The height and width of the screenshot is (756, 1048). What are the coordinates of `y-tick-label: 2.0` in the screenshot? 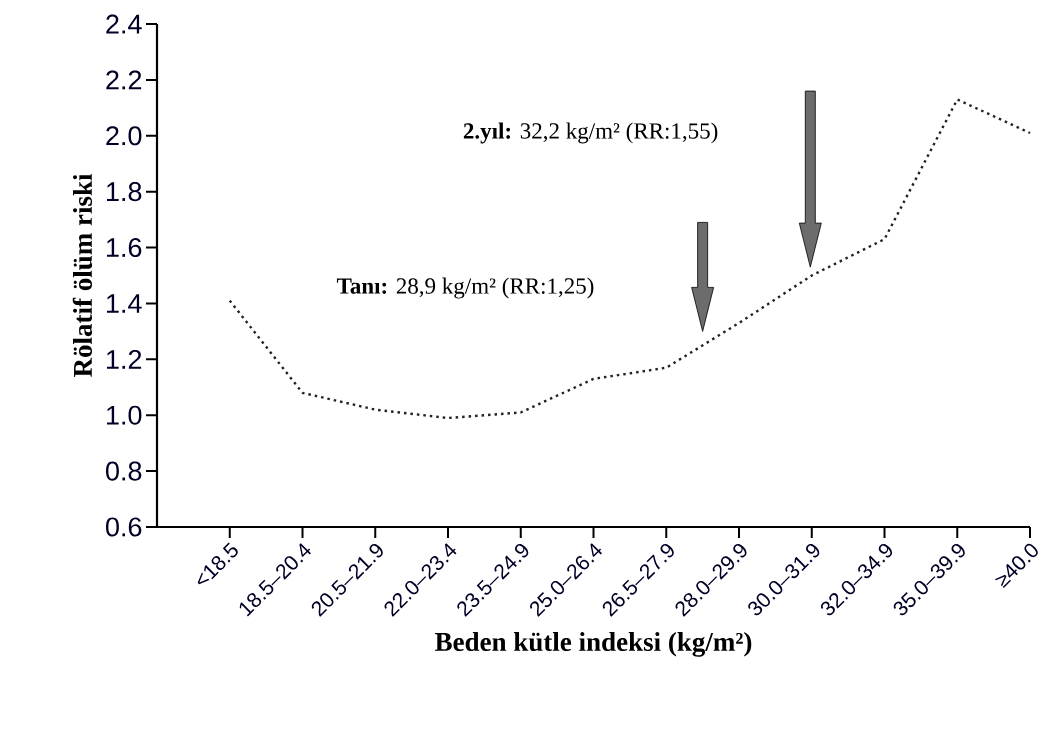 It's located at (124, 136).